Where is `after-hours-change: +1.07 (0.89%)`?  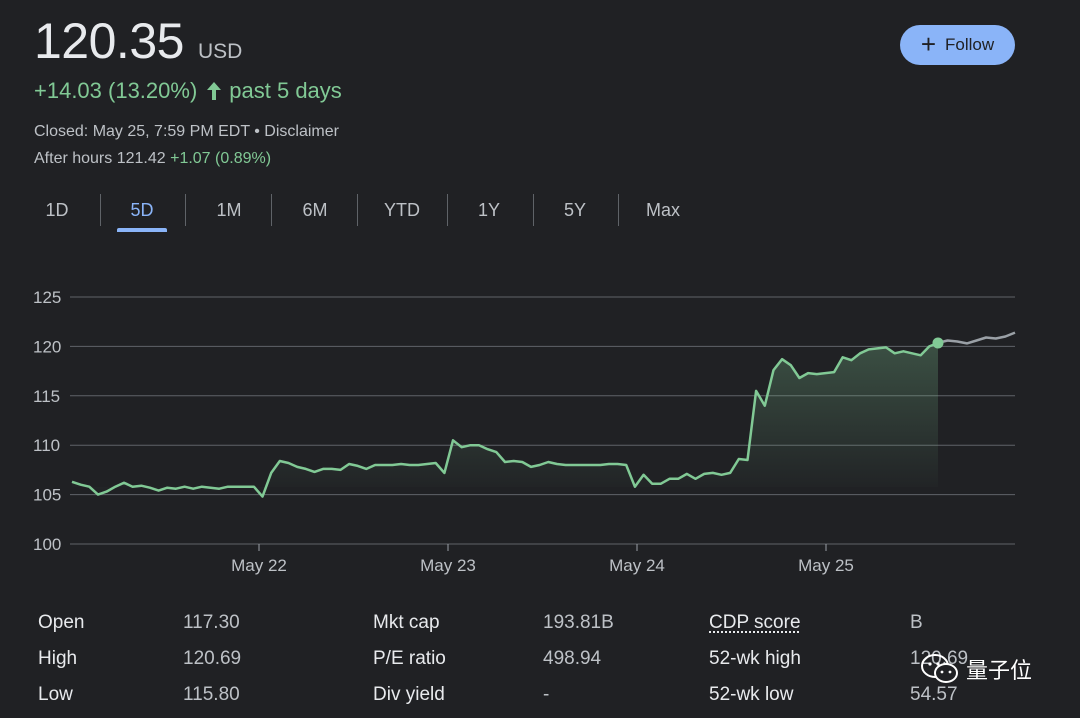 after-hours-change: +1.07 (0.89%) is located at coordinates (221, 158).